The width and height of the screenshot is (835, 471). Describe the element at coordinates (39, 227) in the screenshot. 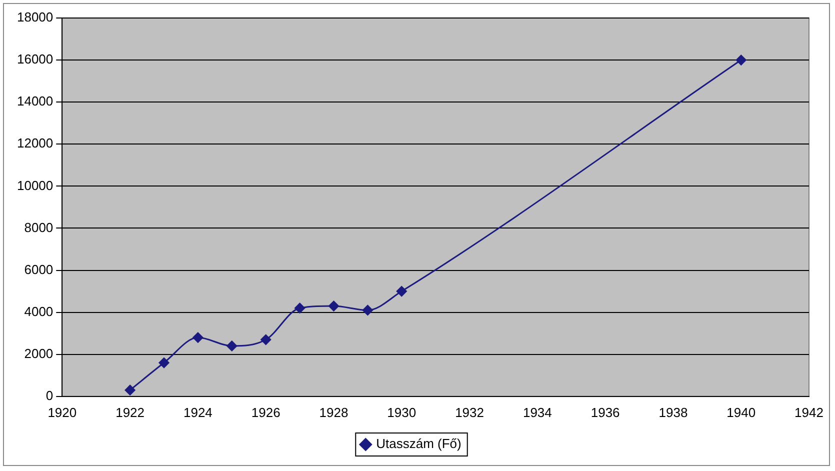

I see `y-tick-label: 8000` at that location.